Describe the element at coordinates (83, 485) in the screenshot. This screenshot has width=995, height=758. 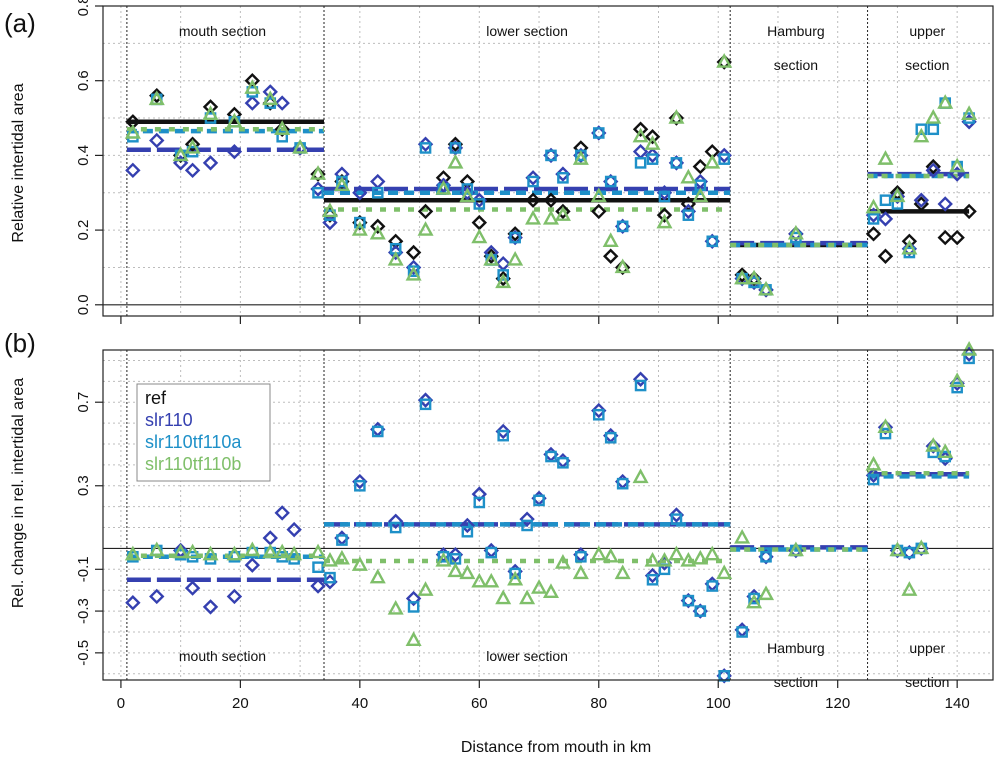
I see `panel-b-y-tick-label: 0.3` at that location.